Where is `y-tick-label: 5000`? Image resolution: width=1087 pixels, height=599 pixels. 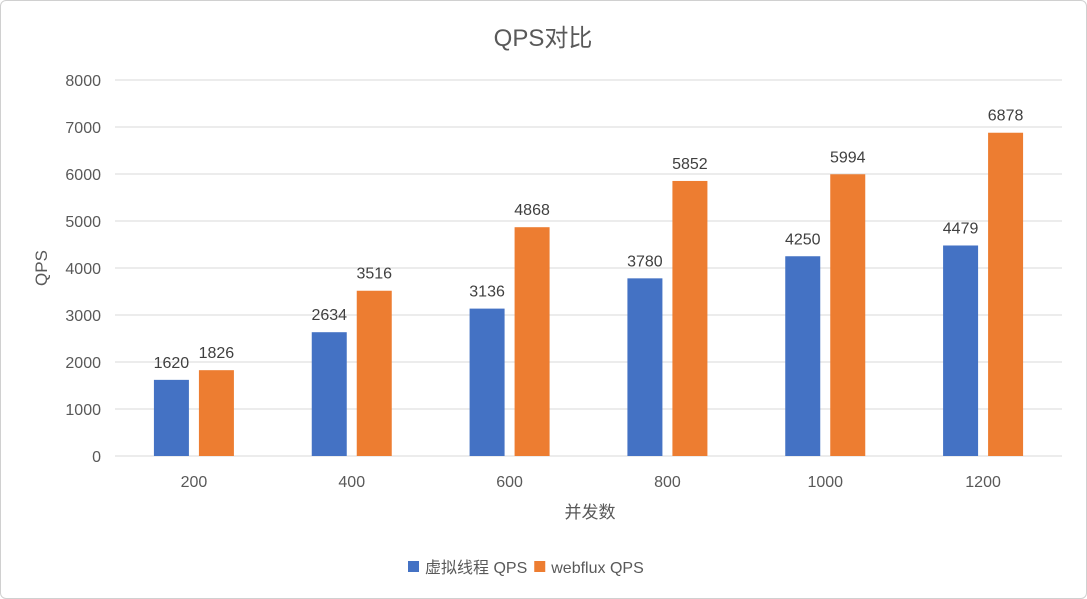
y-tick-label: 5000 is located at coordinates (83, 222).